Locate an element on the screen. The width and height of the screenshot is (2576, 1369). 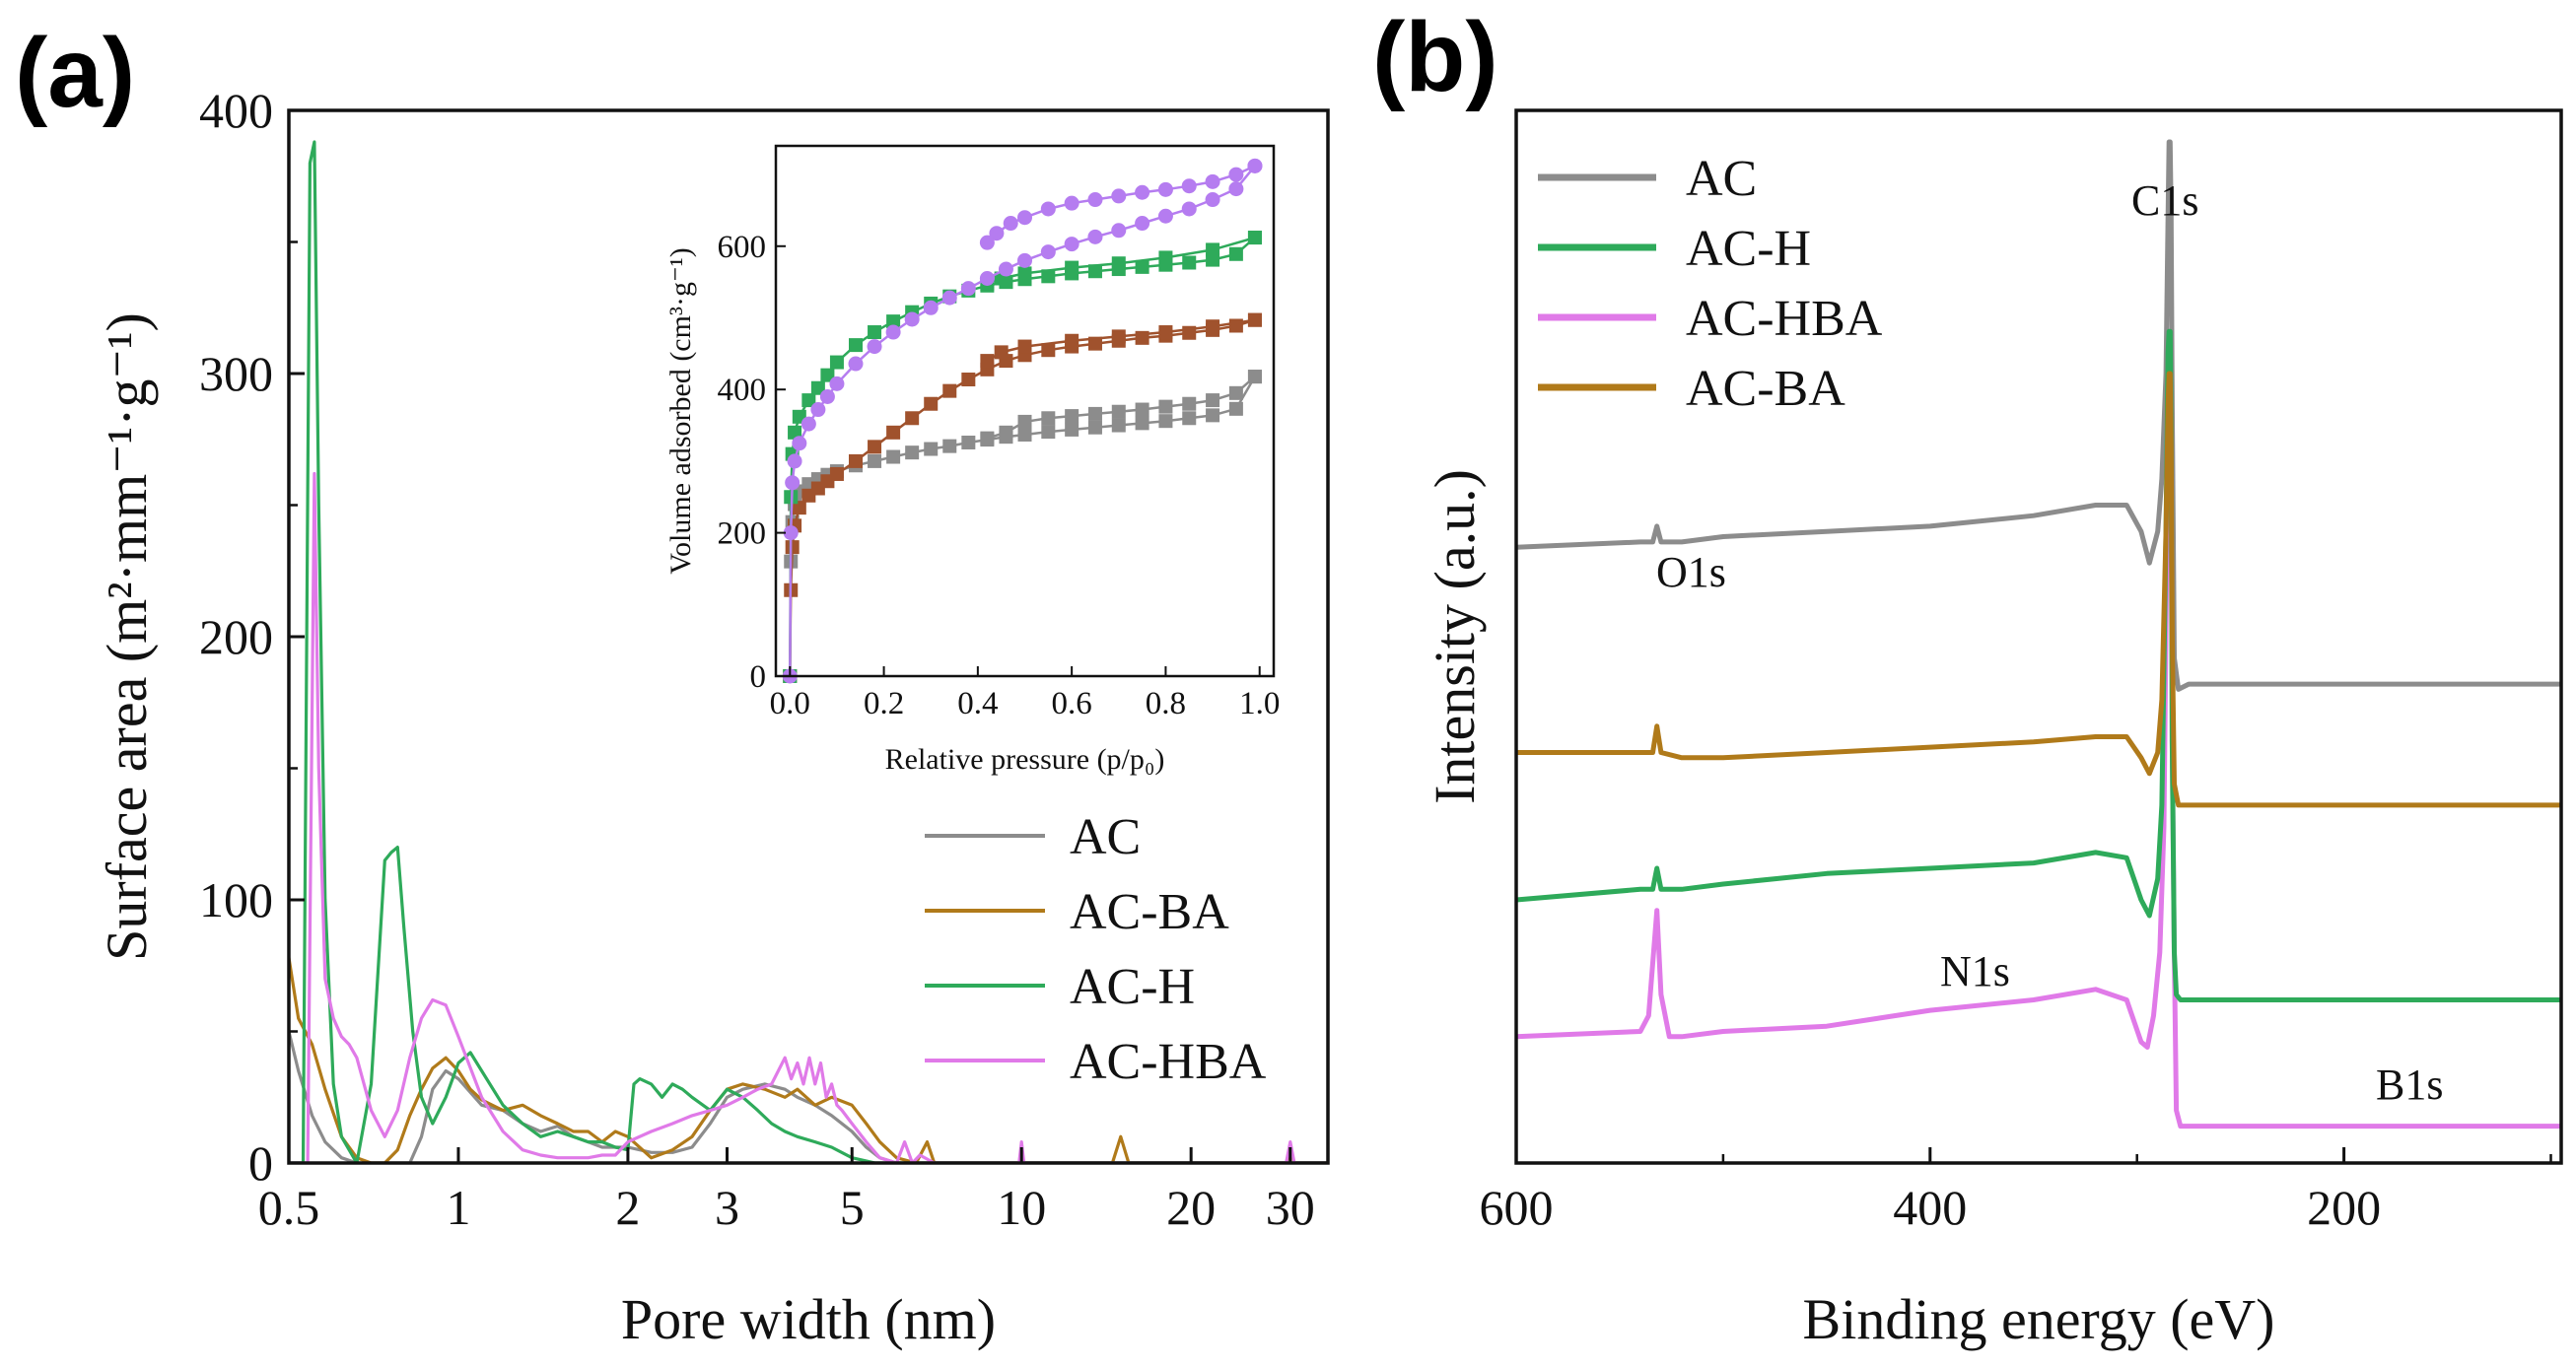
y-tick-label: 200 is located at coordinates (236, 636).